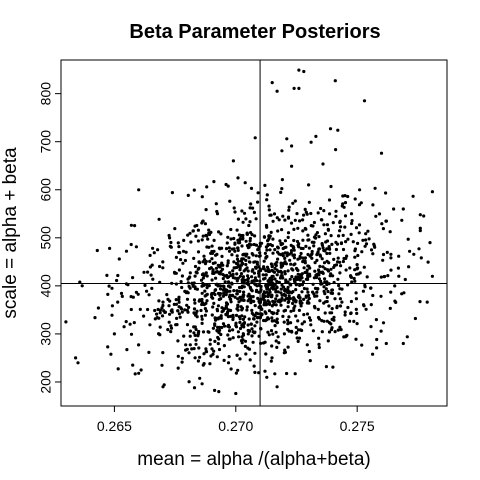 The width and height of the screenshot is (480, 480). Describe the element at coordinates (46, 286) in the screenshot. I see `y-tick-label: 400` at that location.